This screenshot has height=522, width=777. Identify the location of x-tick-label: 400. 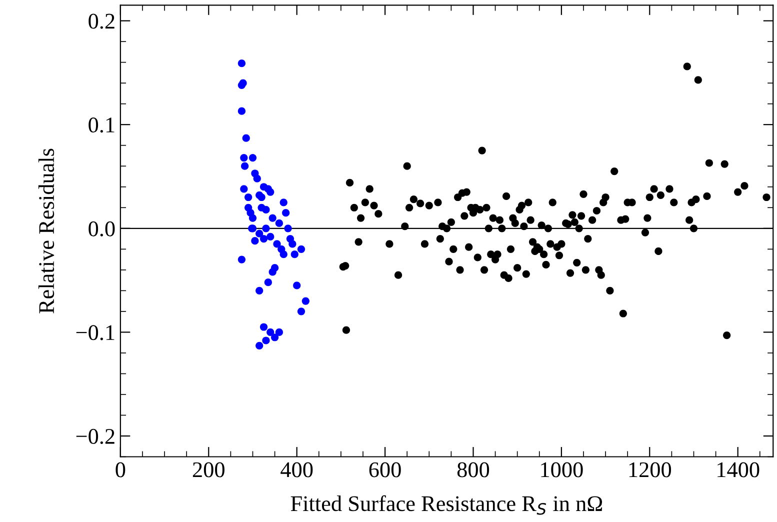
(296, 470).